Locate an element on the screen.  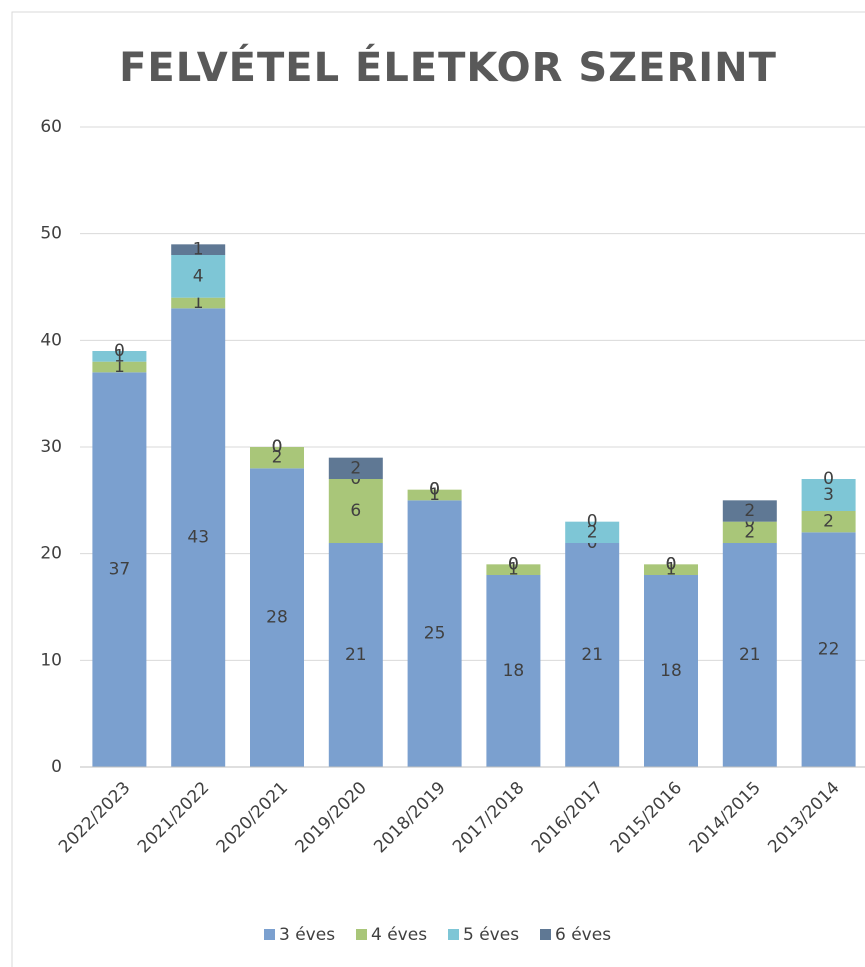
y-tick-label: 30 is located at coordinates (51, 447).